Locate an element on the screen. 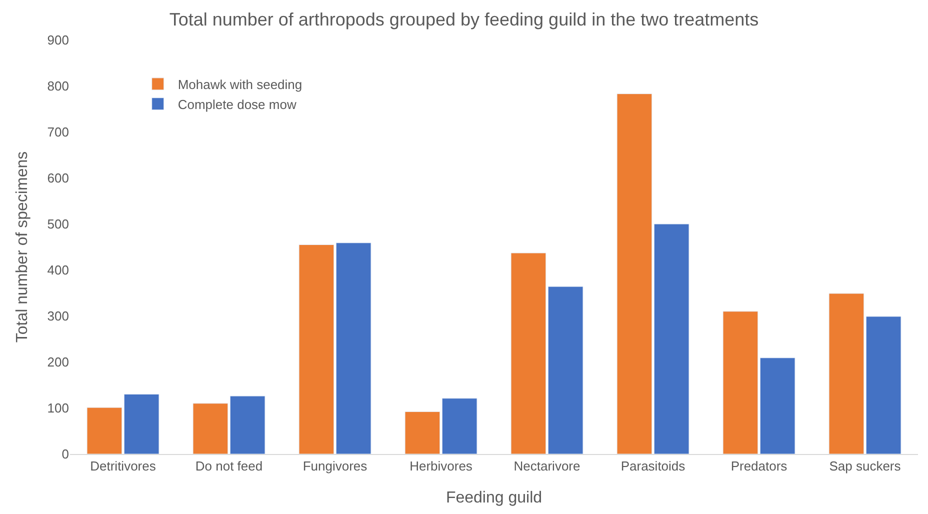 Image resolution: width=928 pixels, height=514 pixels. y-tick-label: 100 is located at coordinates (58, 408).